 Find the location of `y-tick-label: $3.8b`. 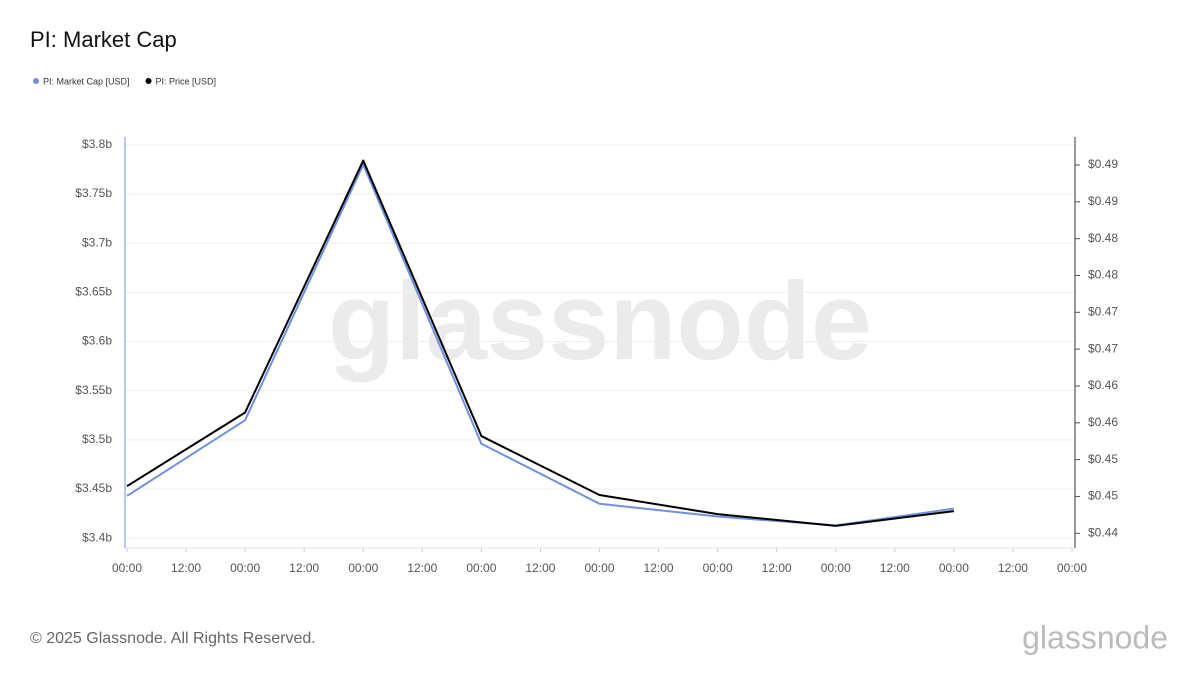

y-tick-label: $3.8b is located at coordinates (97, 144).